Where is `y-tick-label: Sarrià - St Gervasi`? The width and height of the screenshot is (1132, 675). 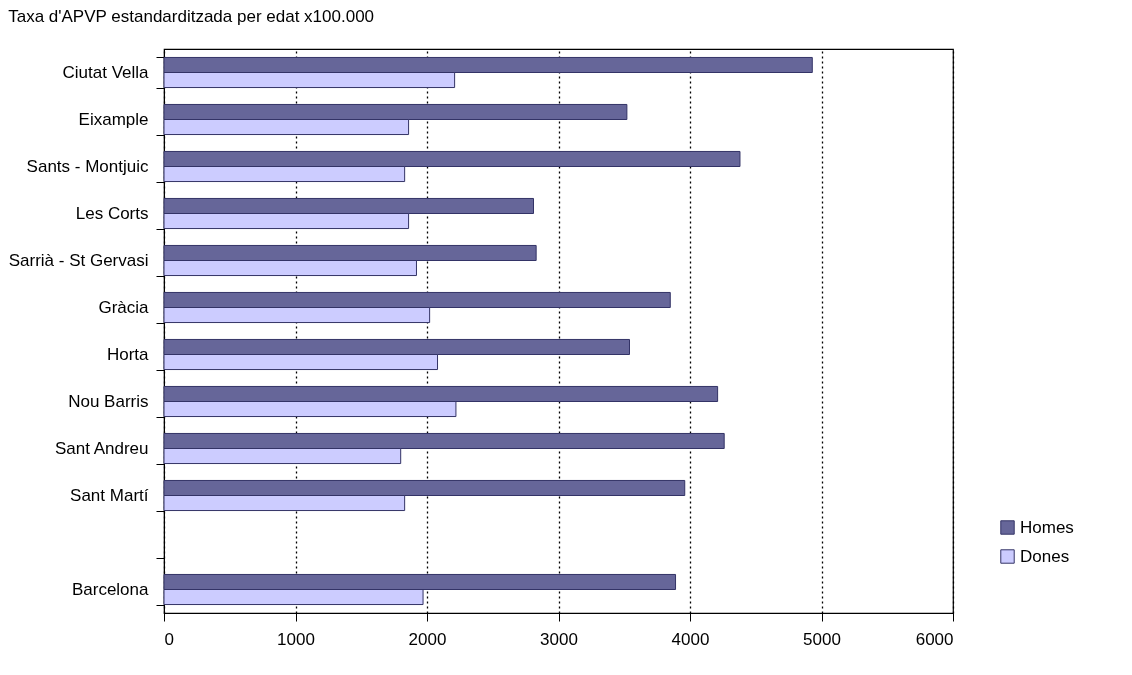 y-tick-label: Sarrià - St Gervasi is located at coordinates (78, 260).